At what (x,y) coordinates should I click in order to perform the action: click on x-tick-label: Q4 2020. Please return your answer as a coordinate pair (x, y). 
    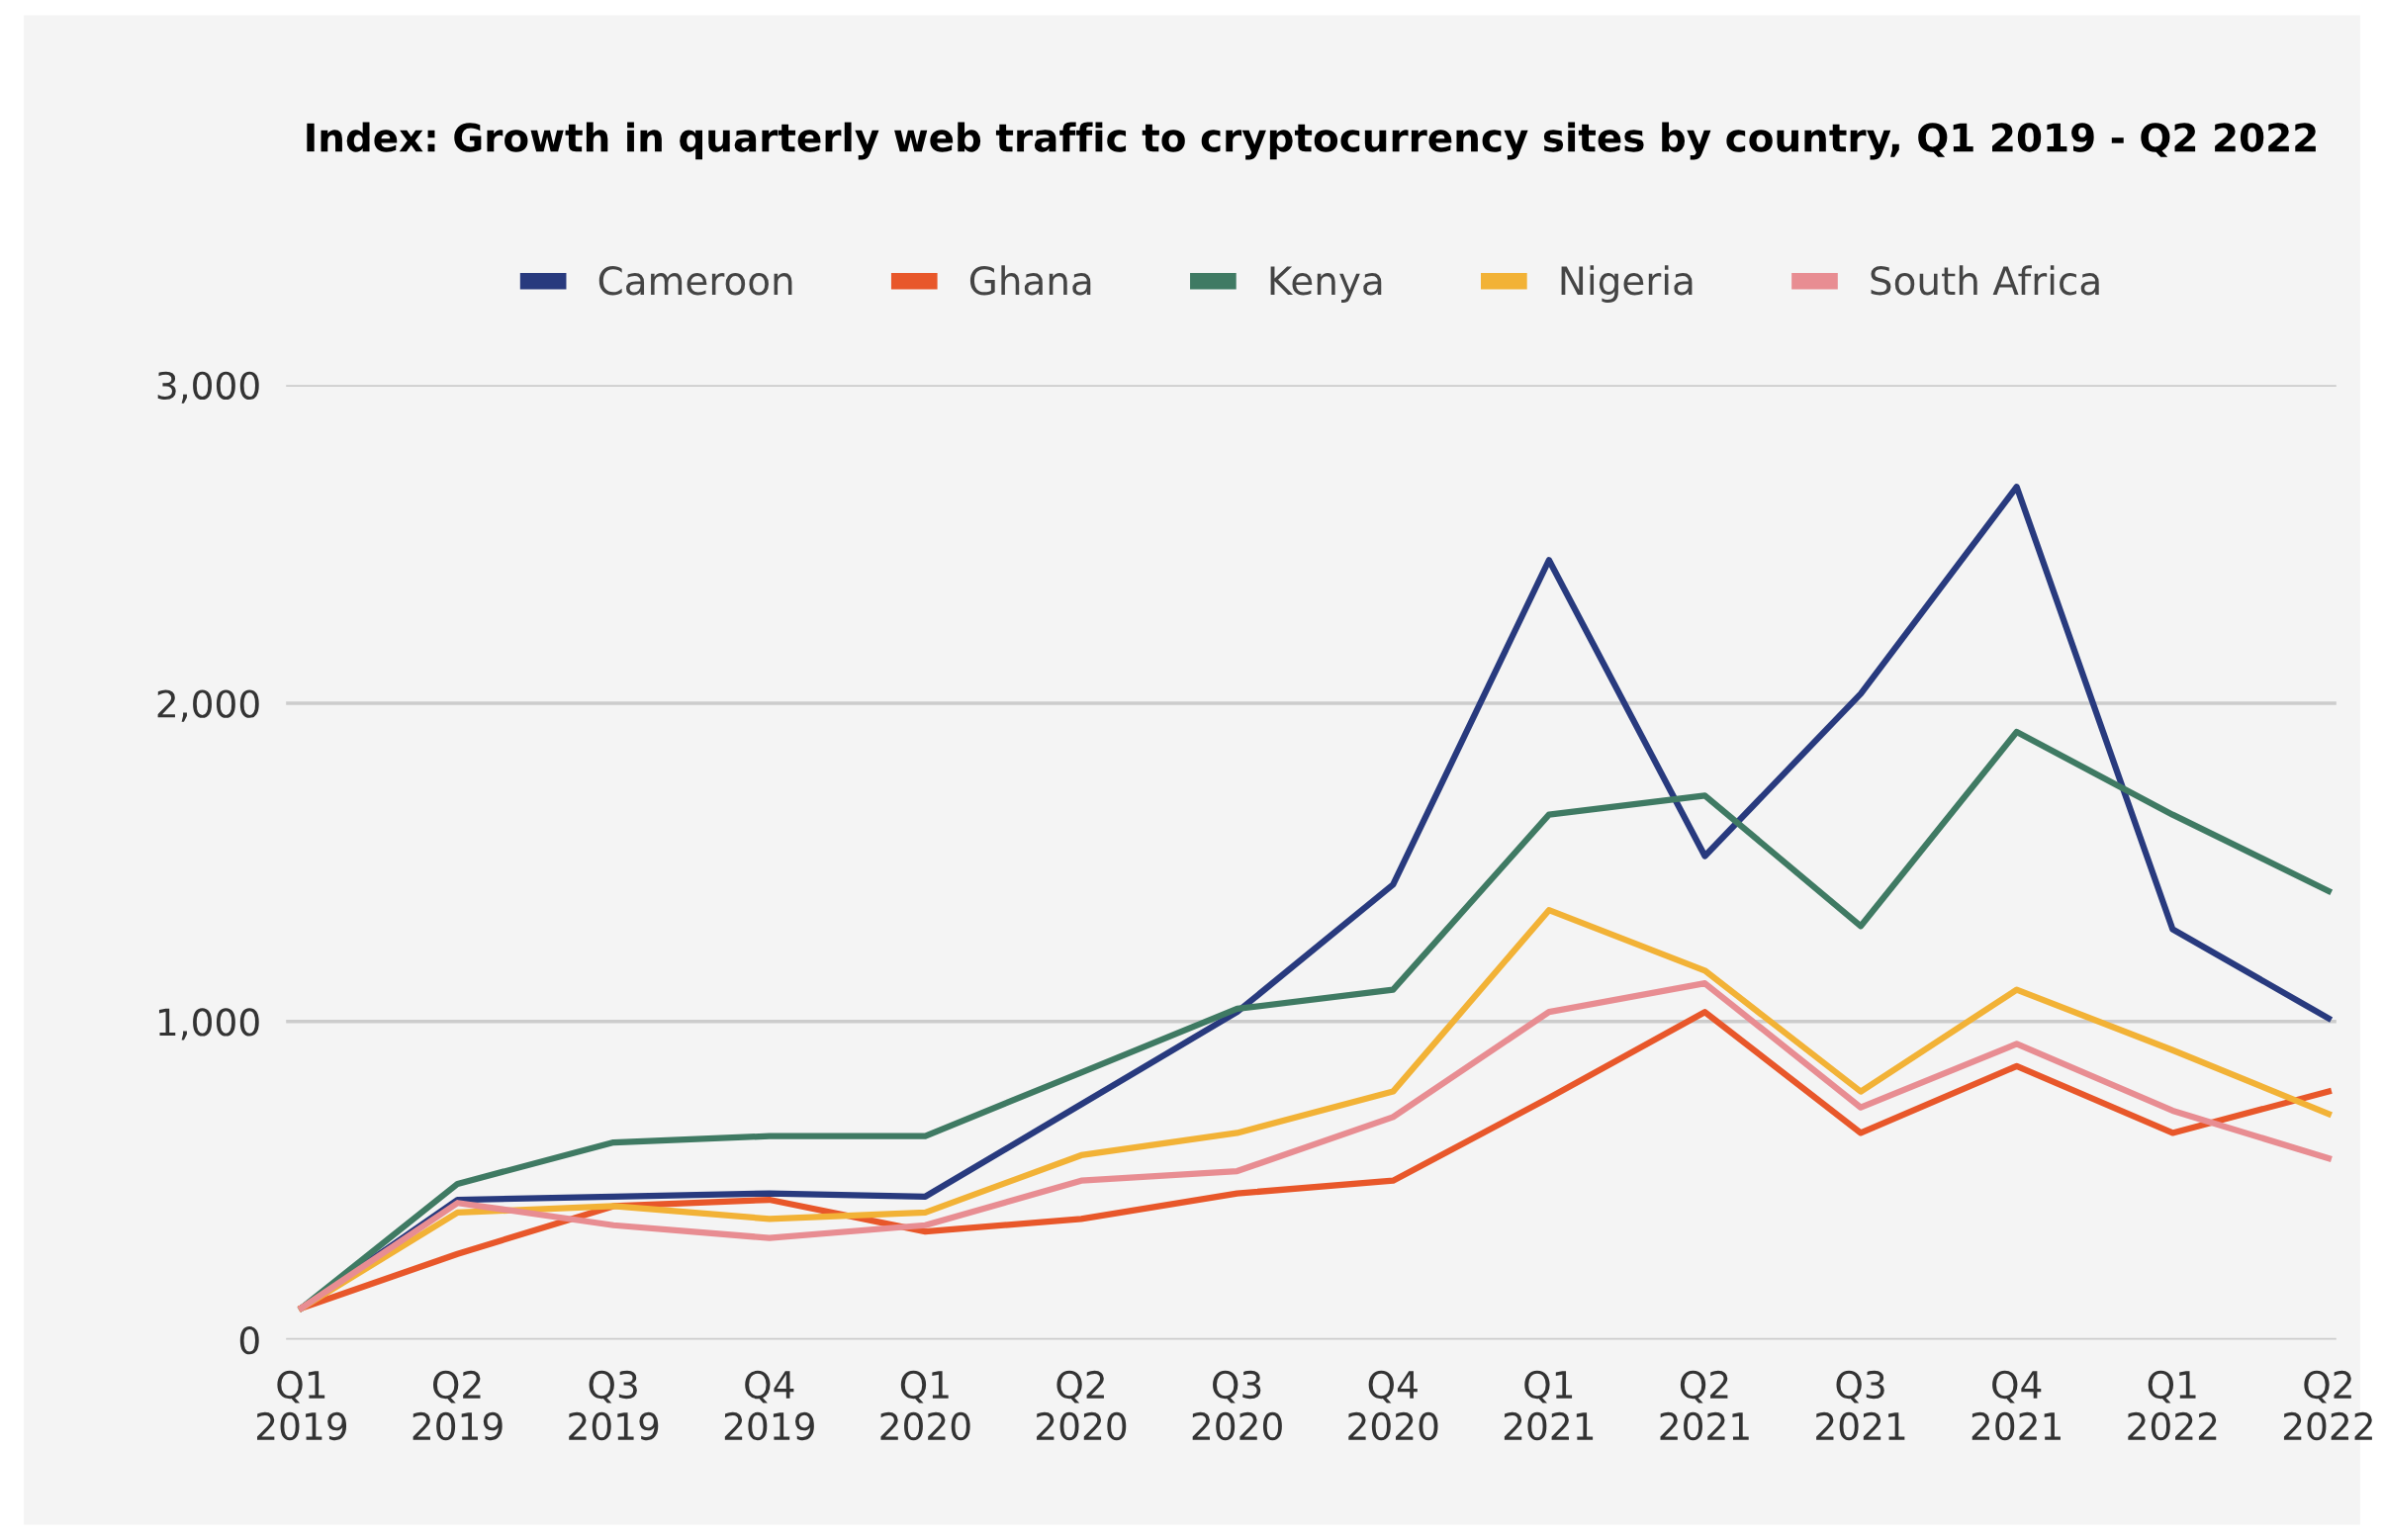
    Looking at the image, I should click on (1393, 1405).